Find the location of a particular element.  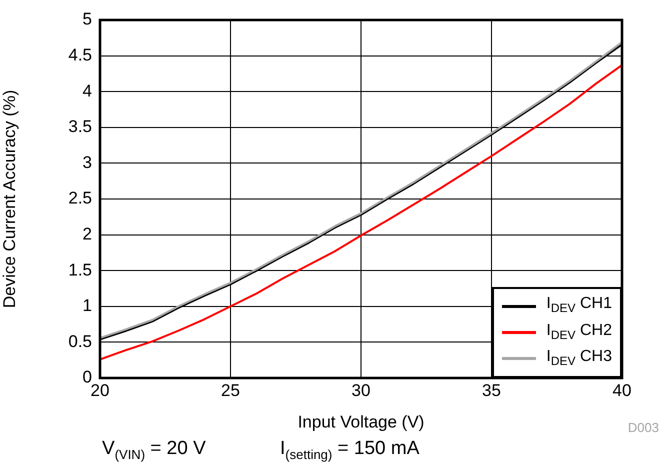

x-tick-label: 20 is located at coordinates (100, 390).